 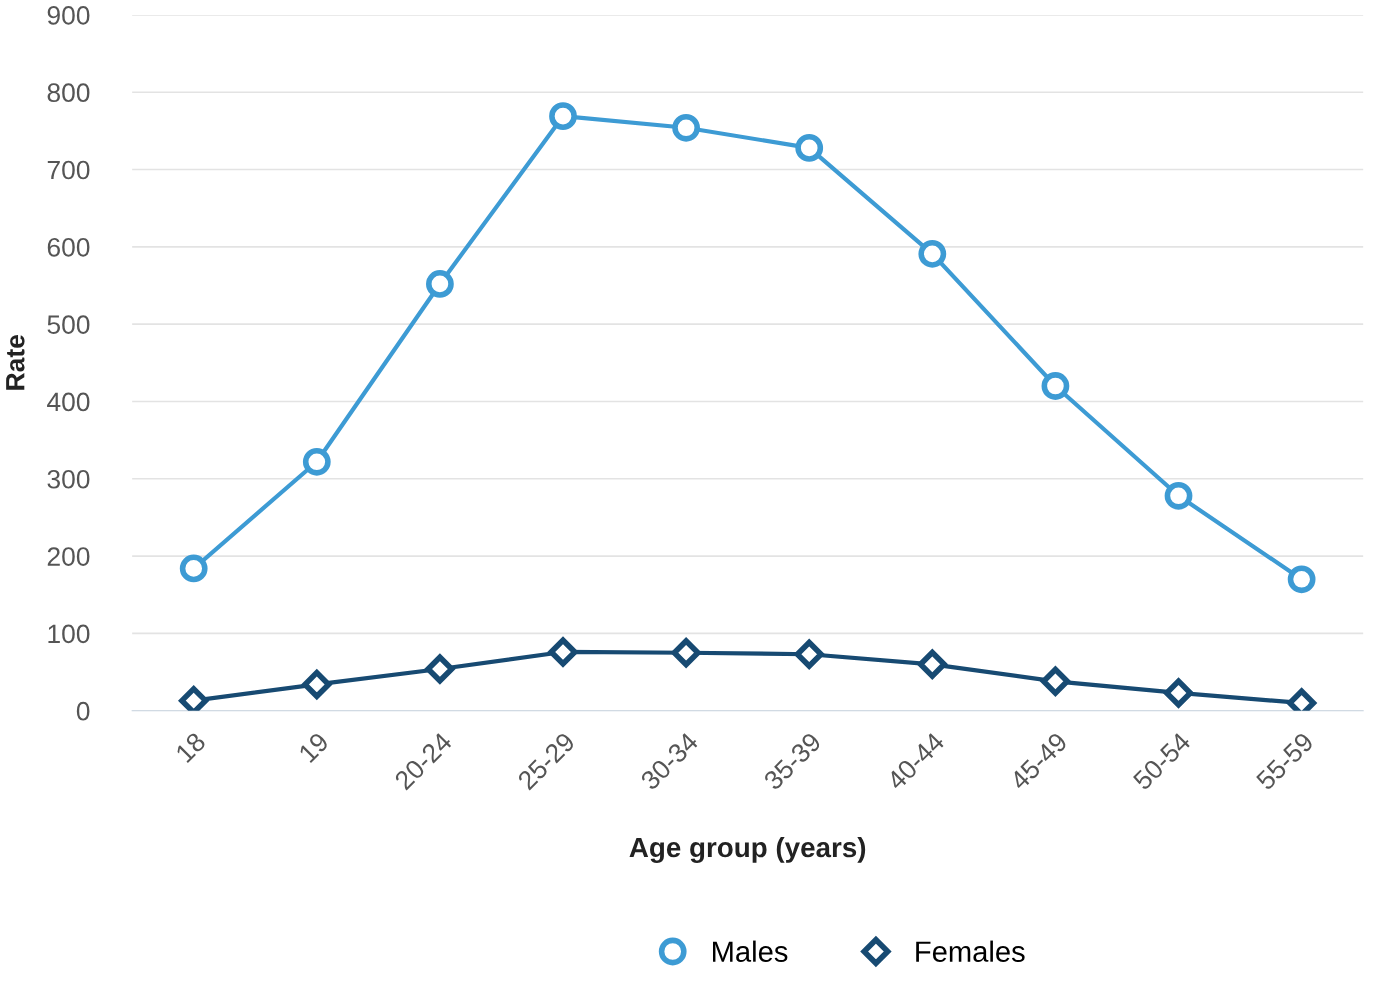 I want to click on y-tick-label: 600, so click(x=68, y=247).